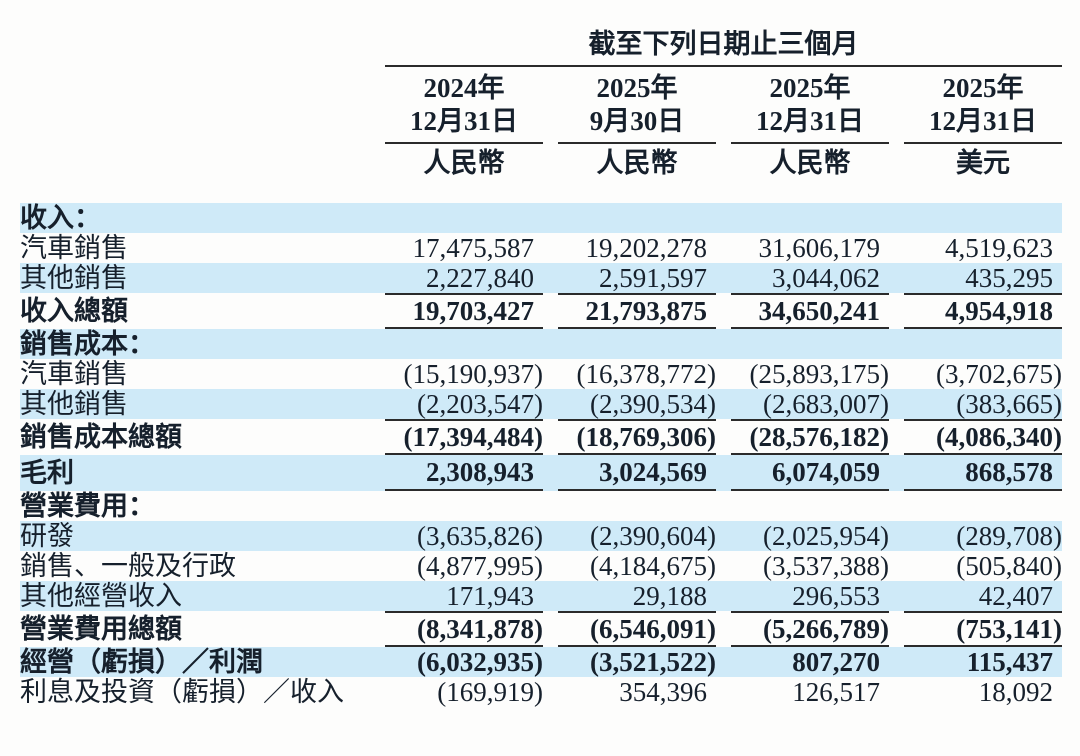 This screenshot has width=1080, height=756. I want to click on cell-value: 126,517, so click(836, 692).